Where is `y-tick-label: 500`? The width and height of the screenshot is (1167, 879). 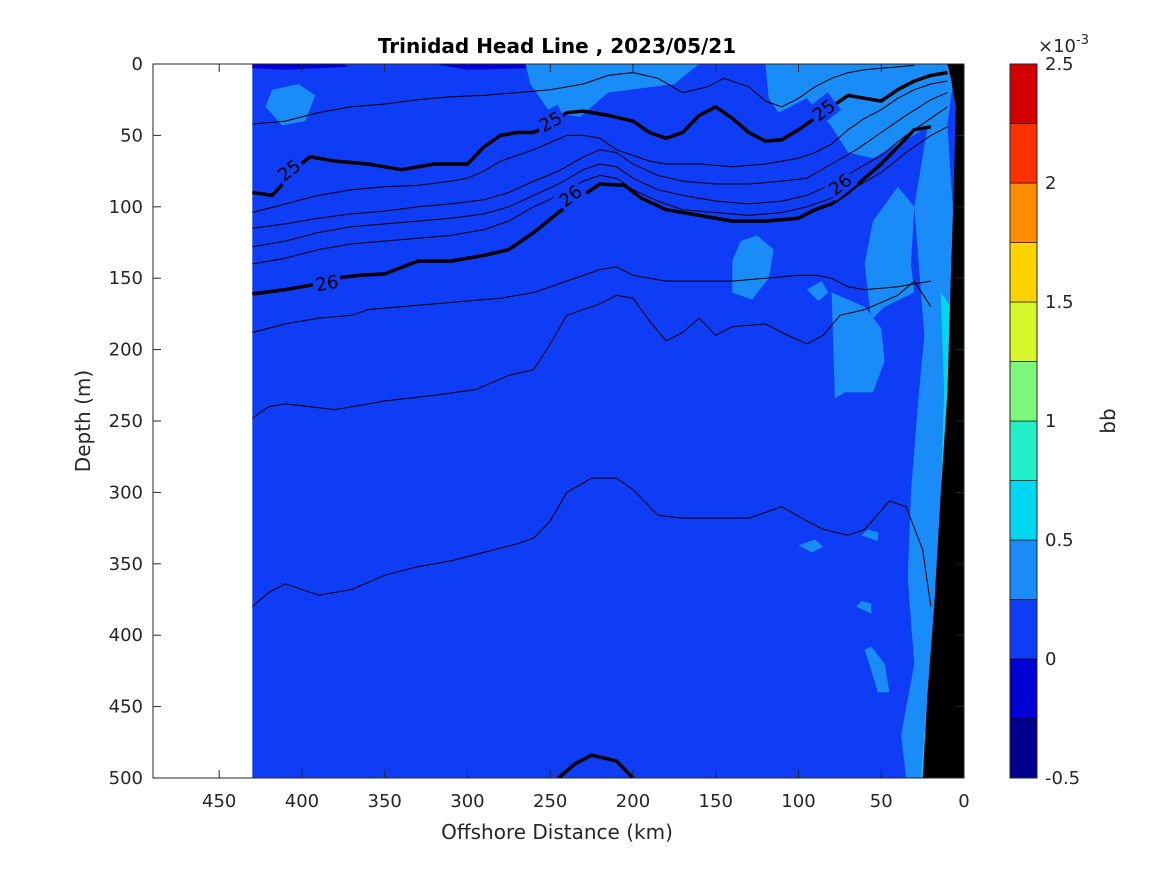
y-tick-label: 500 is located at coordinates (126, 778).